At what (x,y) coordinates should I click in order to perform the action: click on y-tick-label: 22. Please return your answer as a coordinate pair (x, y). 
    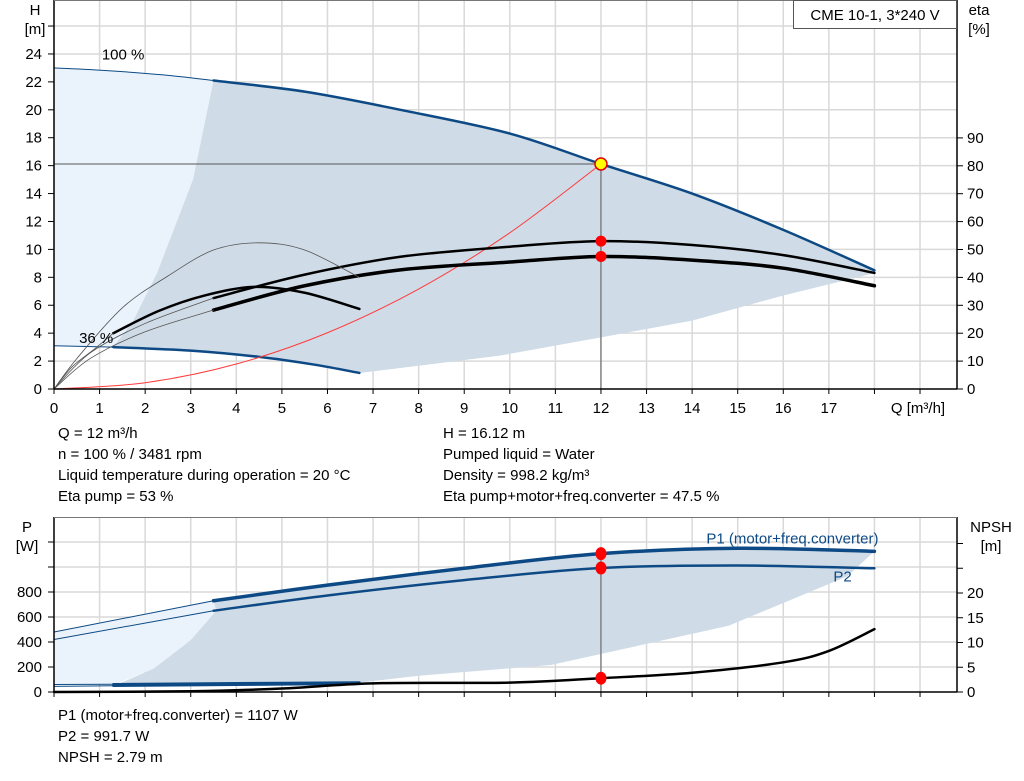
    Looking at the image, I should click on (33, 82).